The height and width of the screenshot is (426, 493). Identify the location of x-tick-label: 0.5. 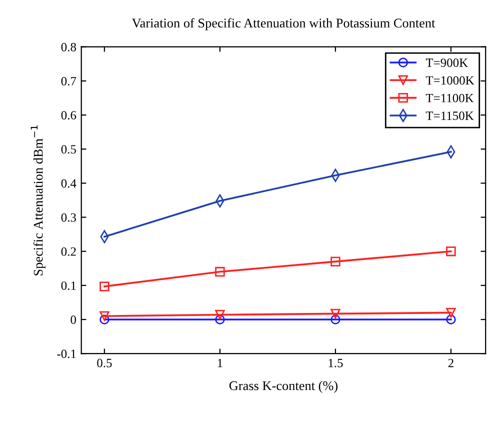
(104, 363).